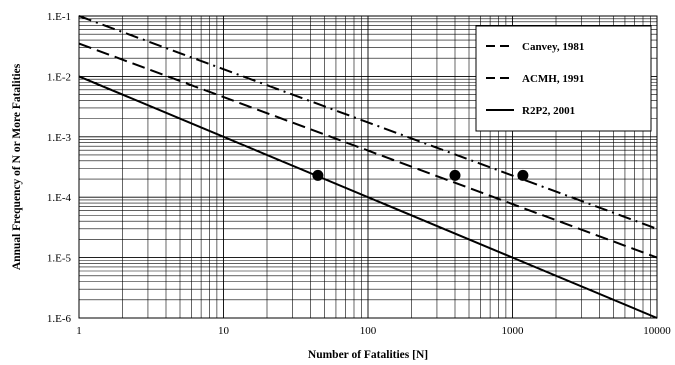 Image resolution: width=675 pixels, height=365 pixels. Describe the element at coordinates (224, 331) in the screenshot. I see `x-tick-label: 10` at that location.